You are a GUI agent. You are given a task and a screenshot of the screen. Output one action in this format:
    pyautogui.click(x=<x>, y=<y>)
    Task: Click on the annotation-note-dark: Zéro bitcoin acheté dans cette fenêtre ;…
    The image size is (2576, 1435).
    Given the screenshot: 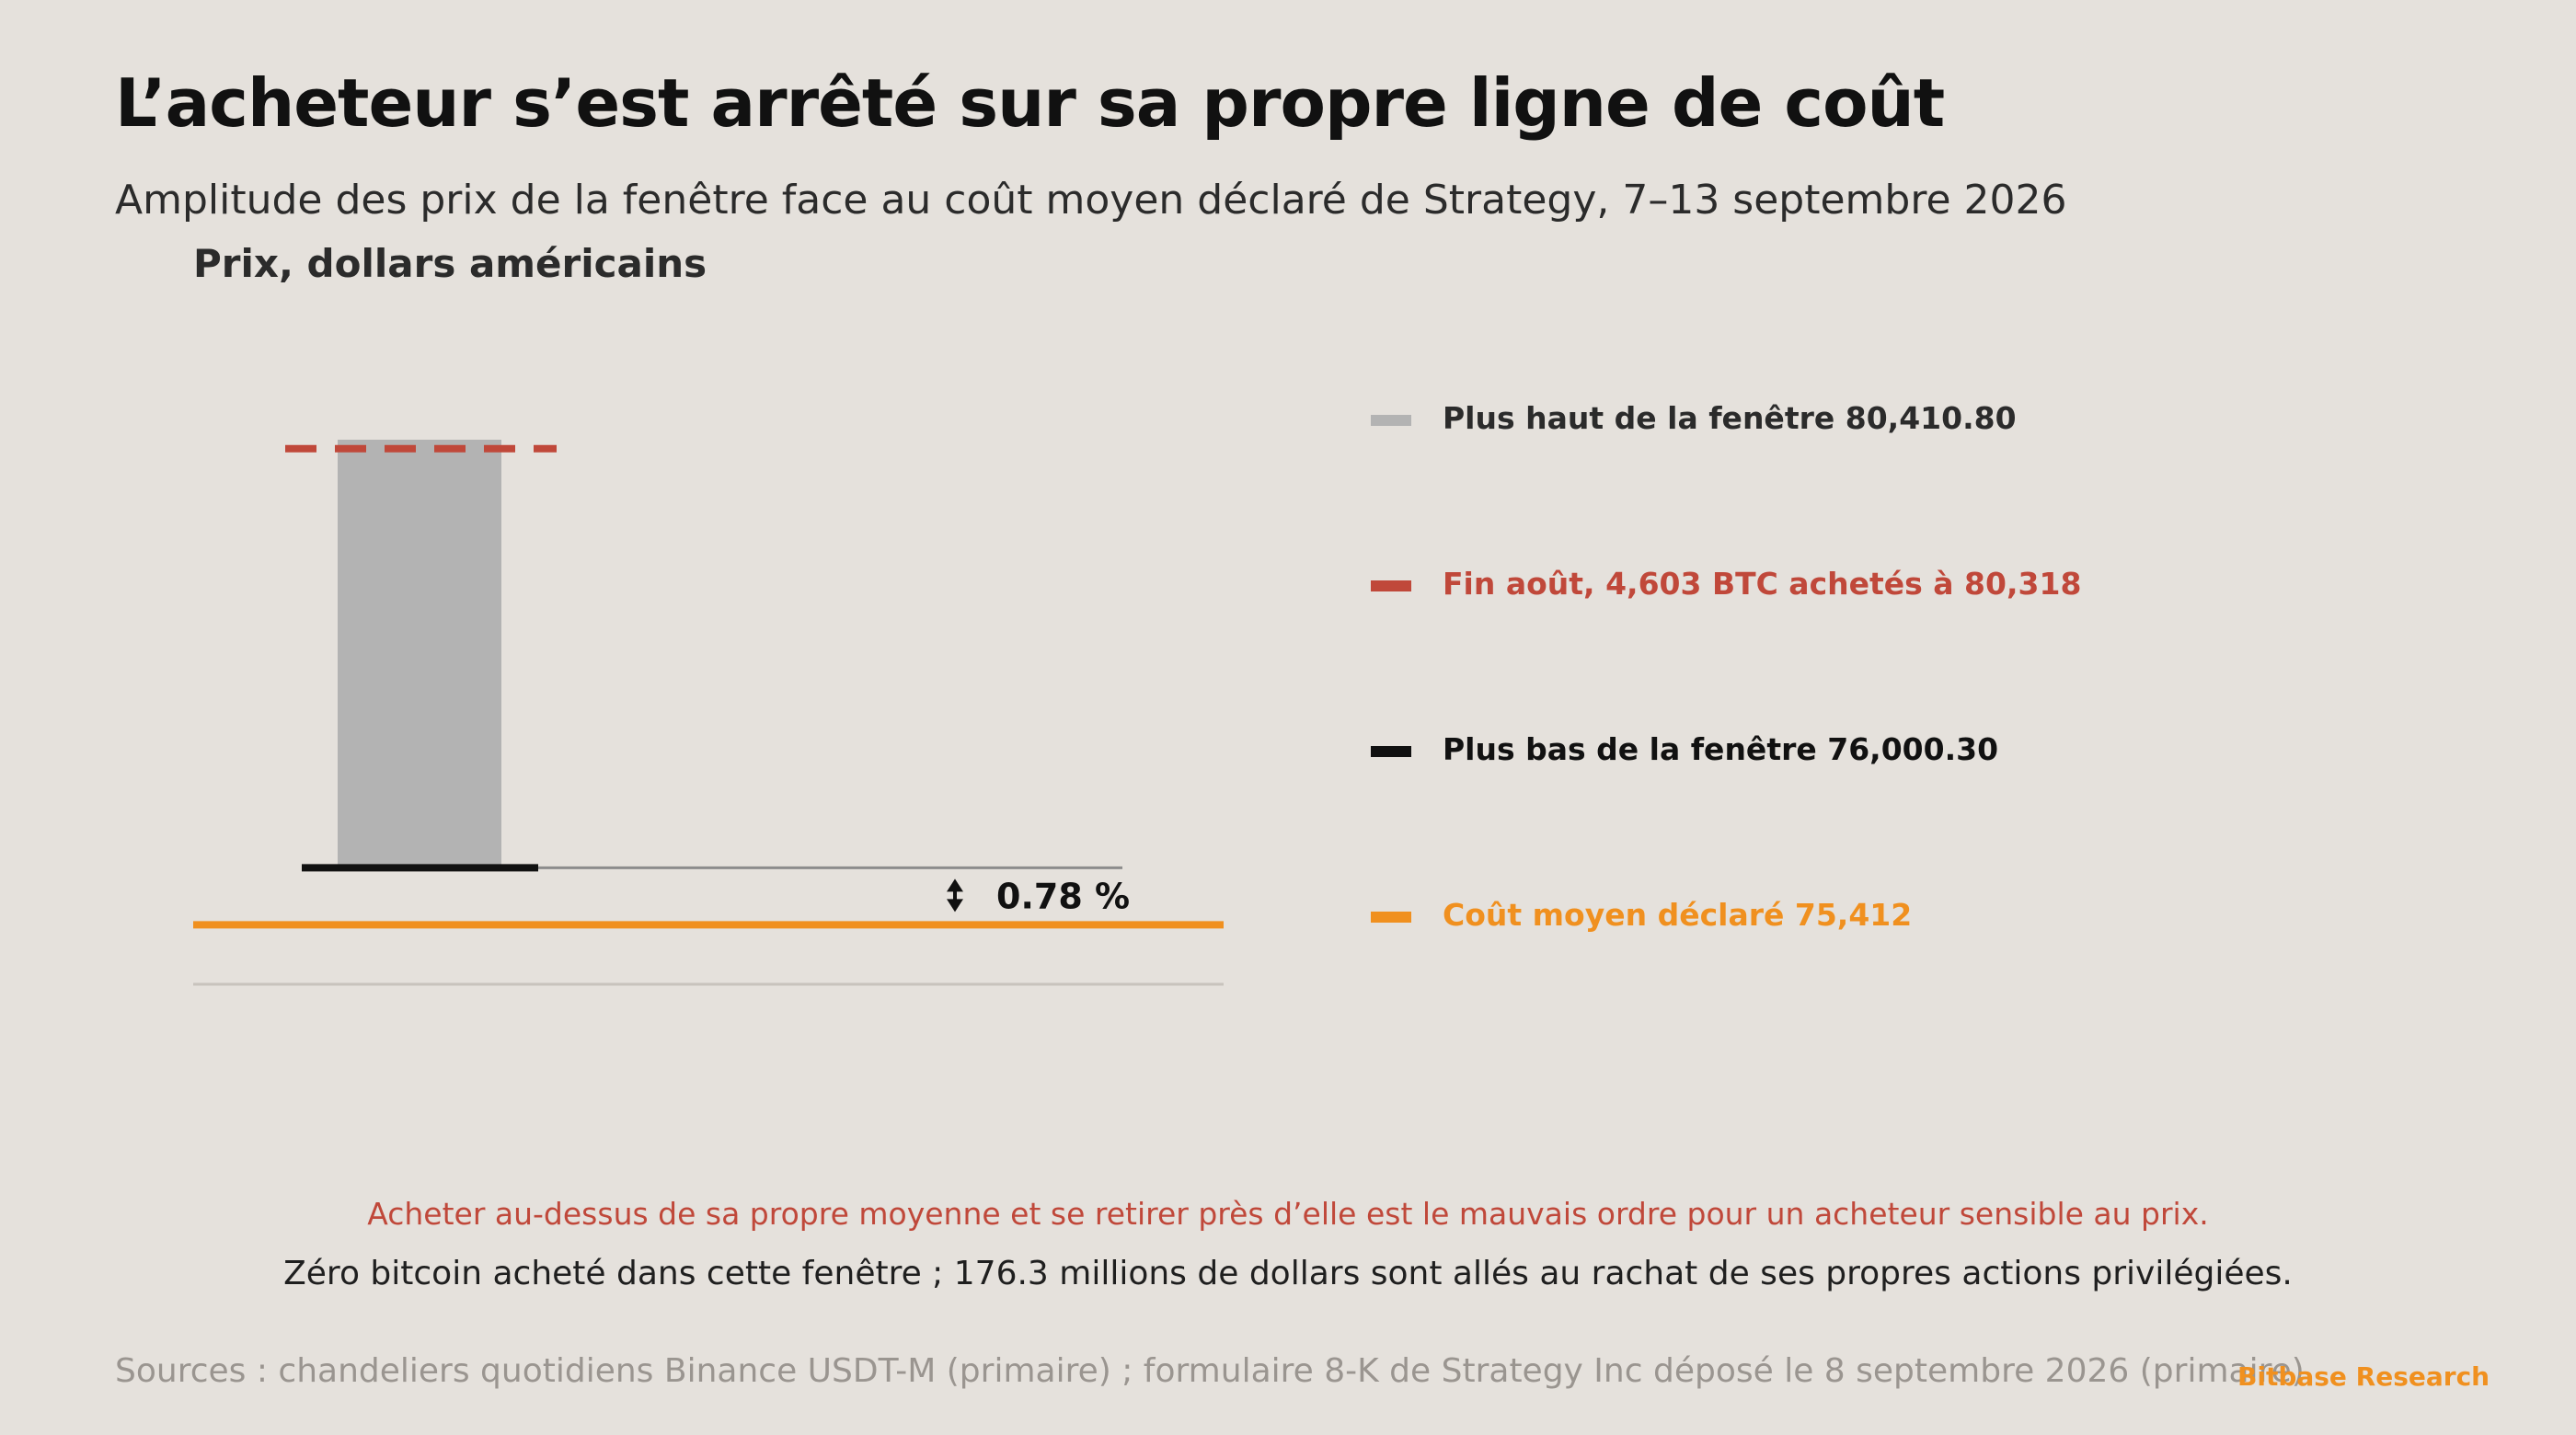 What is the action you would take?
    pyautogui.click(x=1288, y=1273)
    